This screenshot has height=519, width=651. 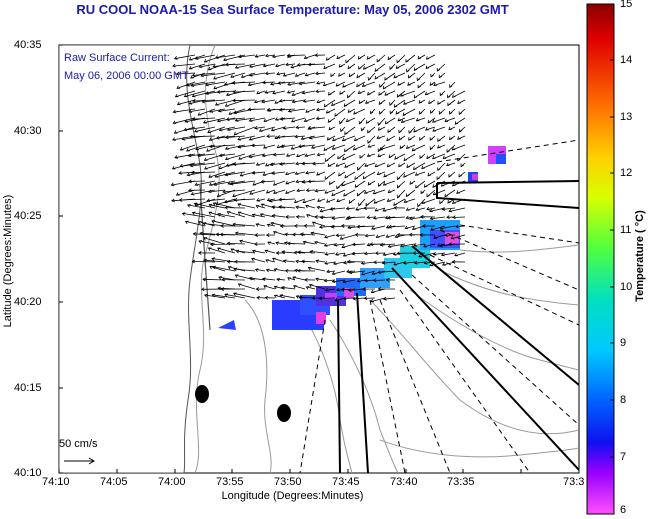 What do you see at coordinates (623, 510) in the screenshot?
I see `colorbar-tick-label: 6` at bounding box center [623, 510].